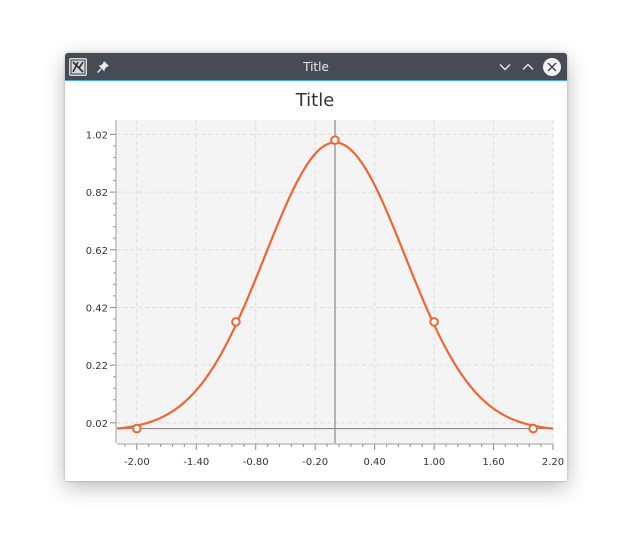 This screenshot has height=559, width=632. Describe the element at coordinates (552, 67) in the screenshot. I see `close-icon` at that location.